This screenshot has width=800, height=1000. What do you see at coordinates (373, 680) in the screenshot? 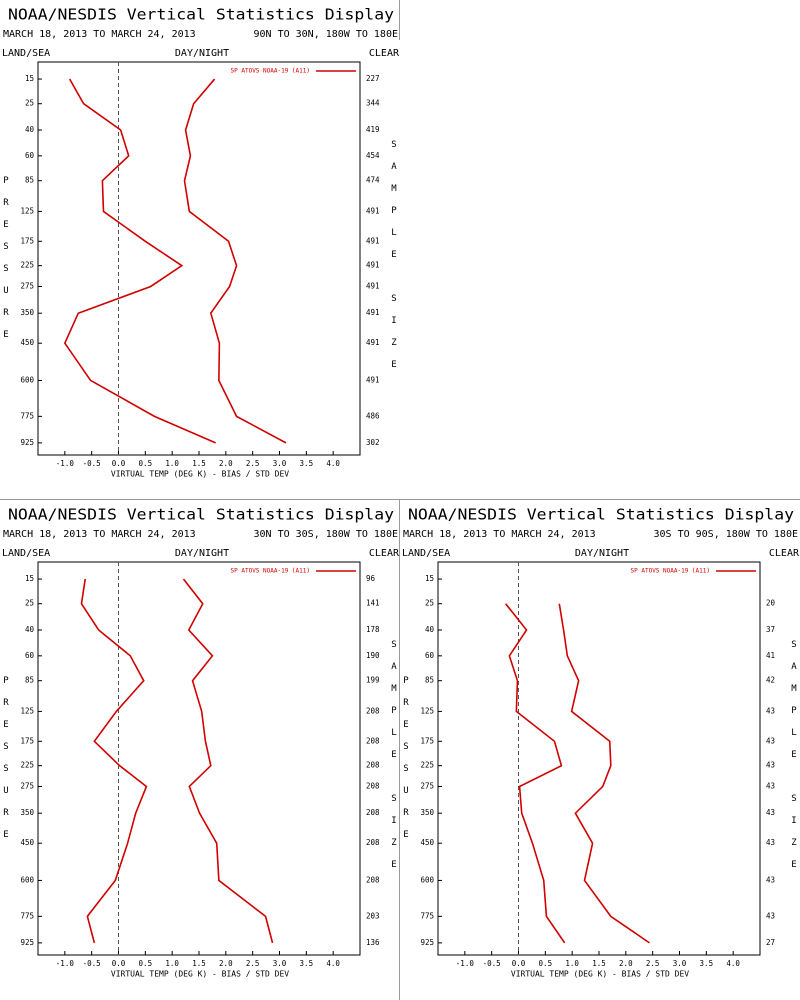
I see `sample-size: 199` at bounding box center [373, 680].